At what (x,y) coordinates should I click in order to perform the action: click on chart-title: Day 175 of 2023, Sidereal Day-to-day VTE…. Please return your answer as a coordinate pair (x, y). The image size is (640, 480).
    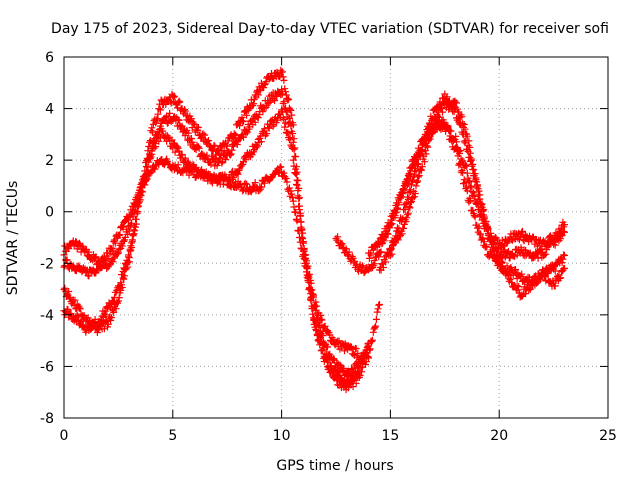
    Looking at the image, I should click on (330, 29).